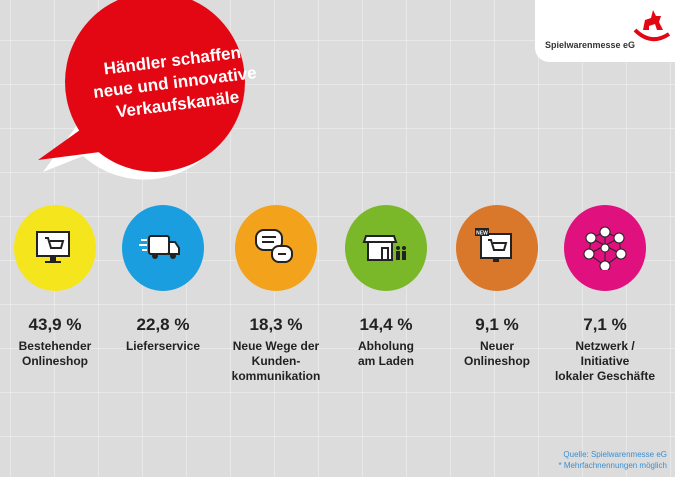 This screenshot has width=675, height=477. I want to click on stat-label: Abholung am Laden, so click(385, 353).